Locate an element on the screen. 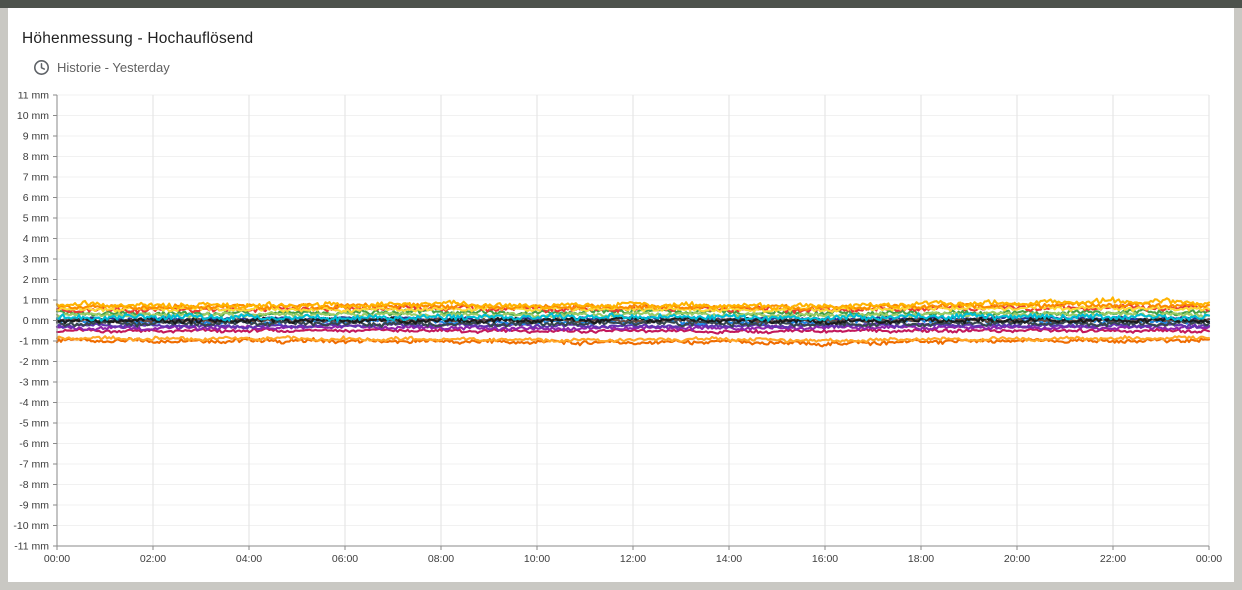  svg-text: -8 mm is located at coordinates (34, 485).